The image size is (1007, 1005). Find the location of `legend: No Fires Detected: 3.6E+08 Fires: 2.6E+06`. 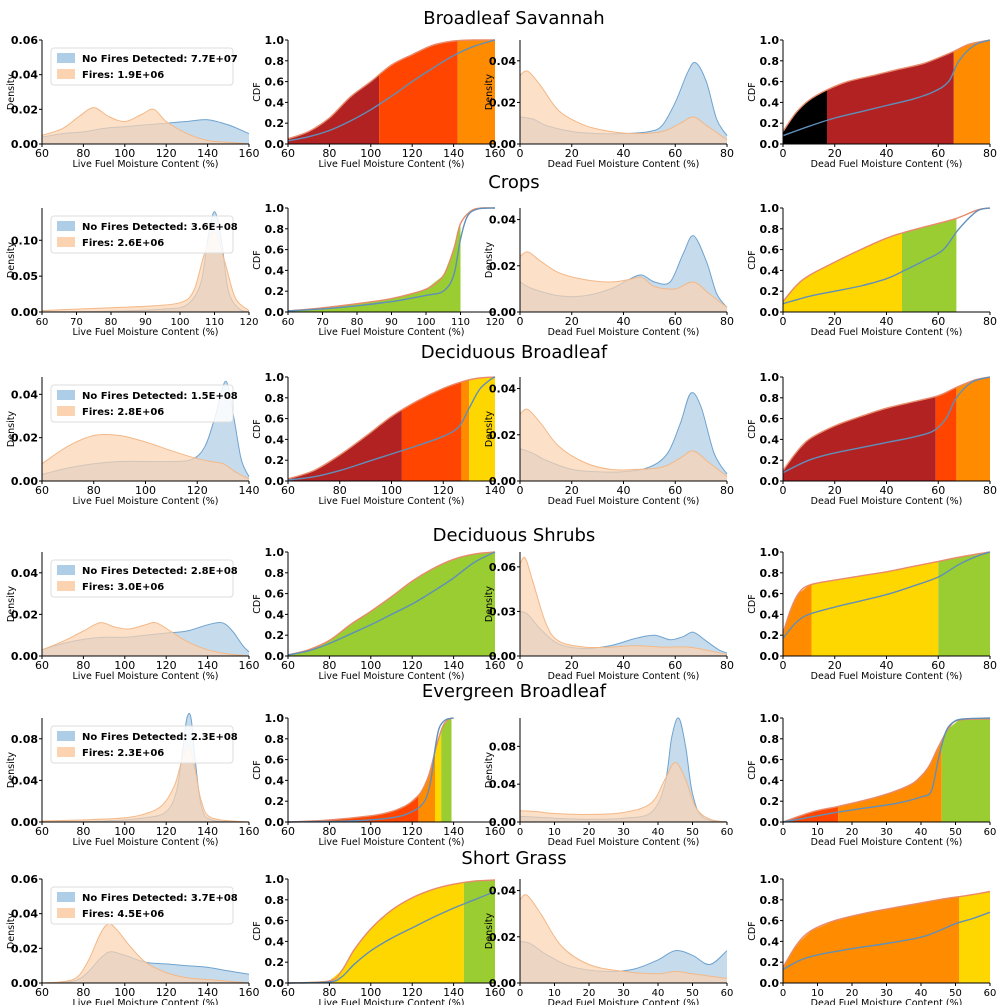

legend: No Fires Detected: 3.6E+08 Fires: 2.6E+06 is located at coordinates (144, 234).